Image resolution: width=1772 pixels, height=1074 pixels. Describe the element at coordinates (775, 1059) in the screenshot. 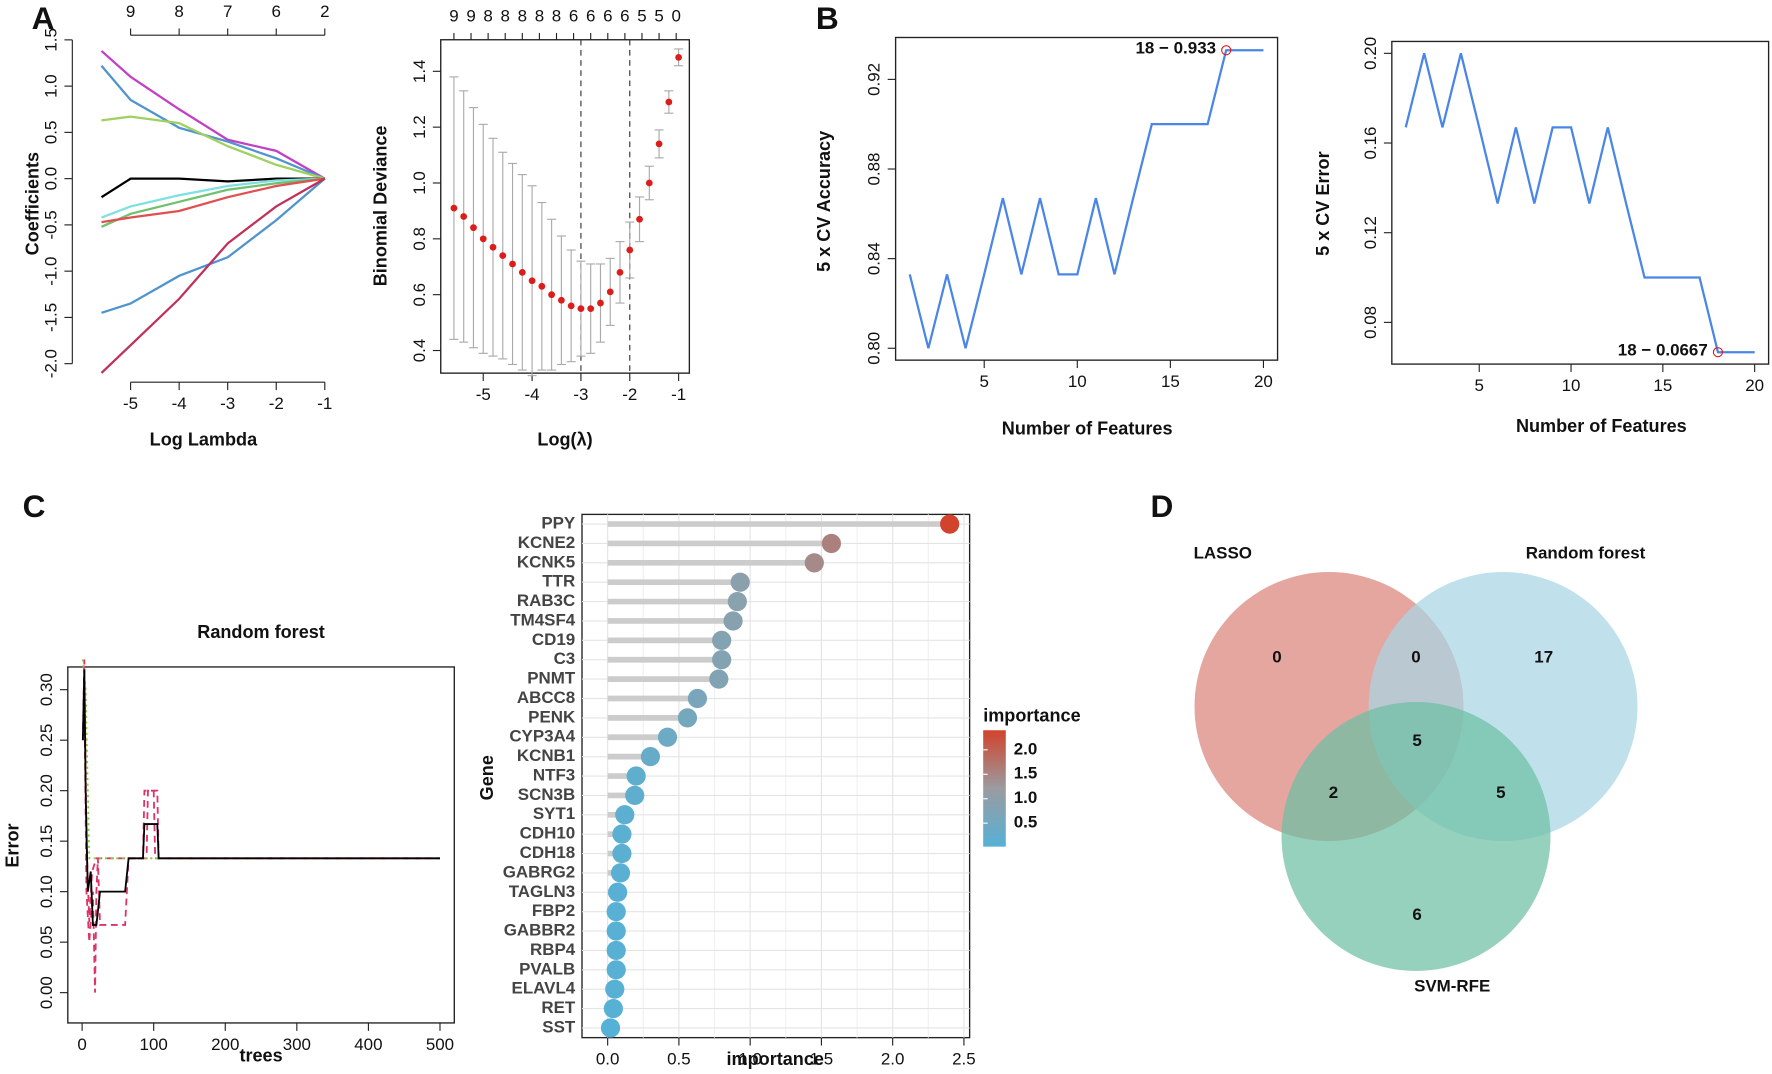

I see `x-axis-label: importance` at that location.